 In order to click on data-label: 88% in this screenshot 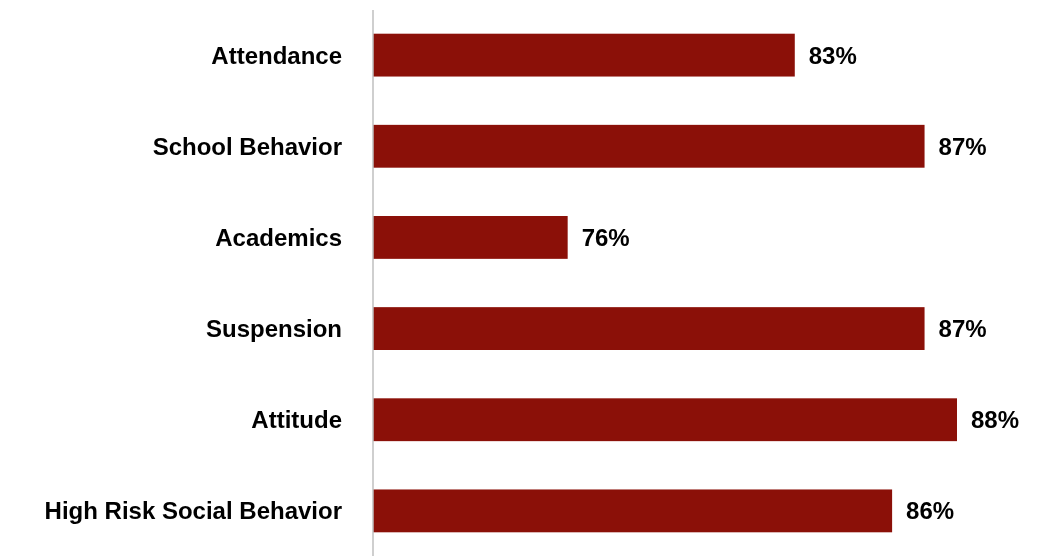, I will do `click(995, 420)`.